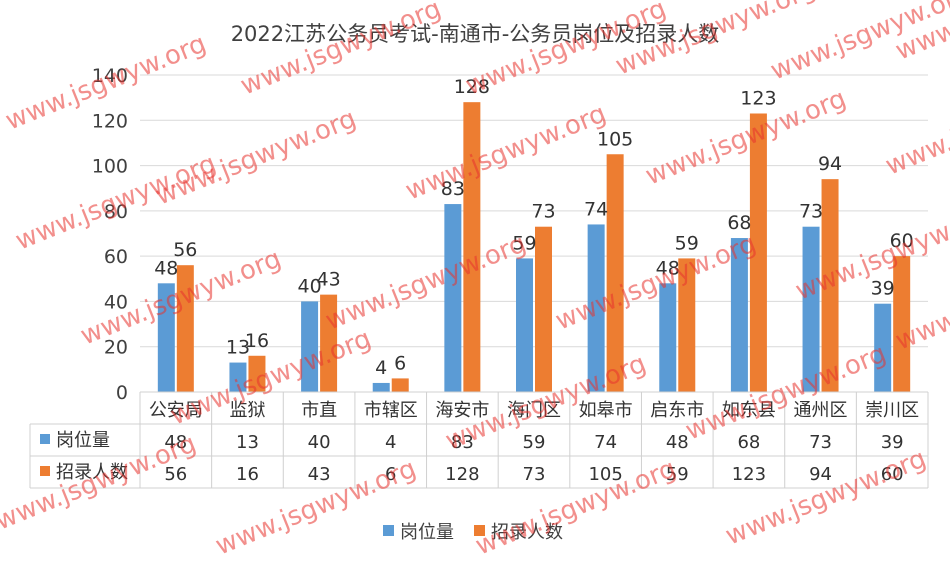 This screenshot has width=950, height=565. What do you see at coordinates (247, 442) in the screenshot?
I see `table-cell: 13` at bounding box center [247, 442].